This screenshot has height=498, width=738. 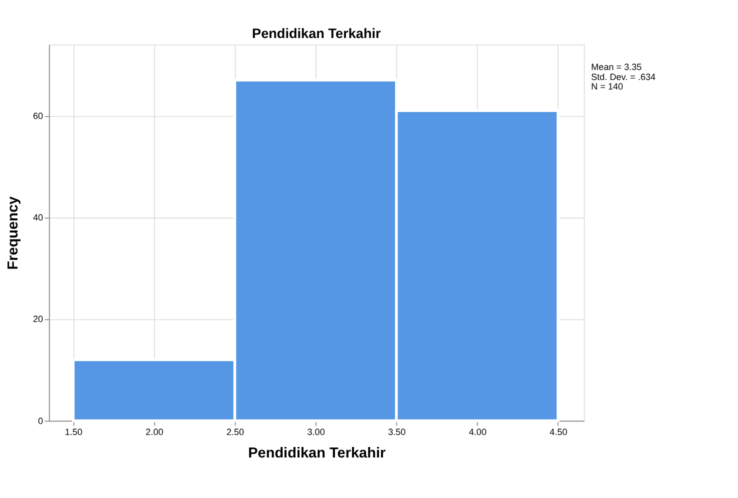 What do you see at coordinates (623, 77) in the screenshot?
I see `text: Std. Dev. = .634` at bounding box center [623, 77].